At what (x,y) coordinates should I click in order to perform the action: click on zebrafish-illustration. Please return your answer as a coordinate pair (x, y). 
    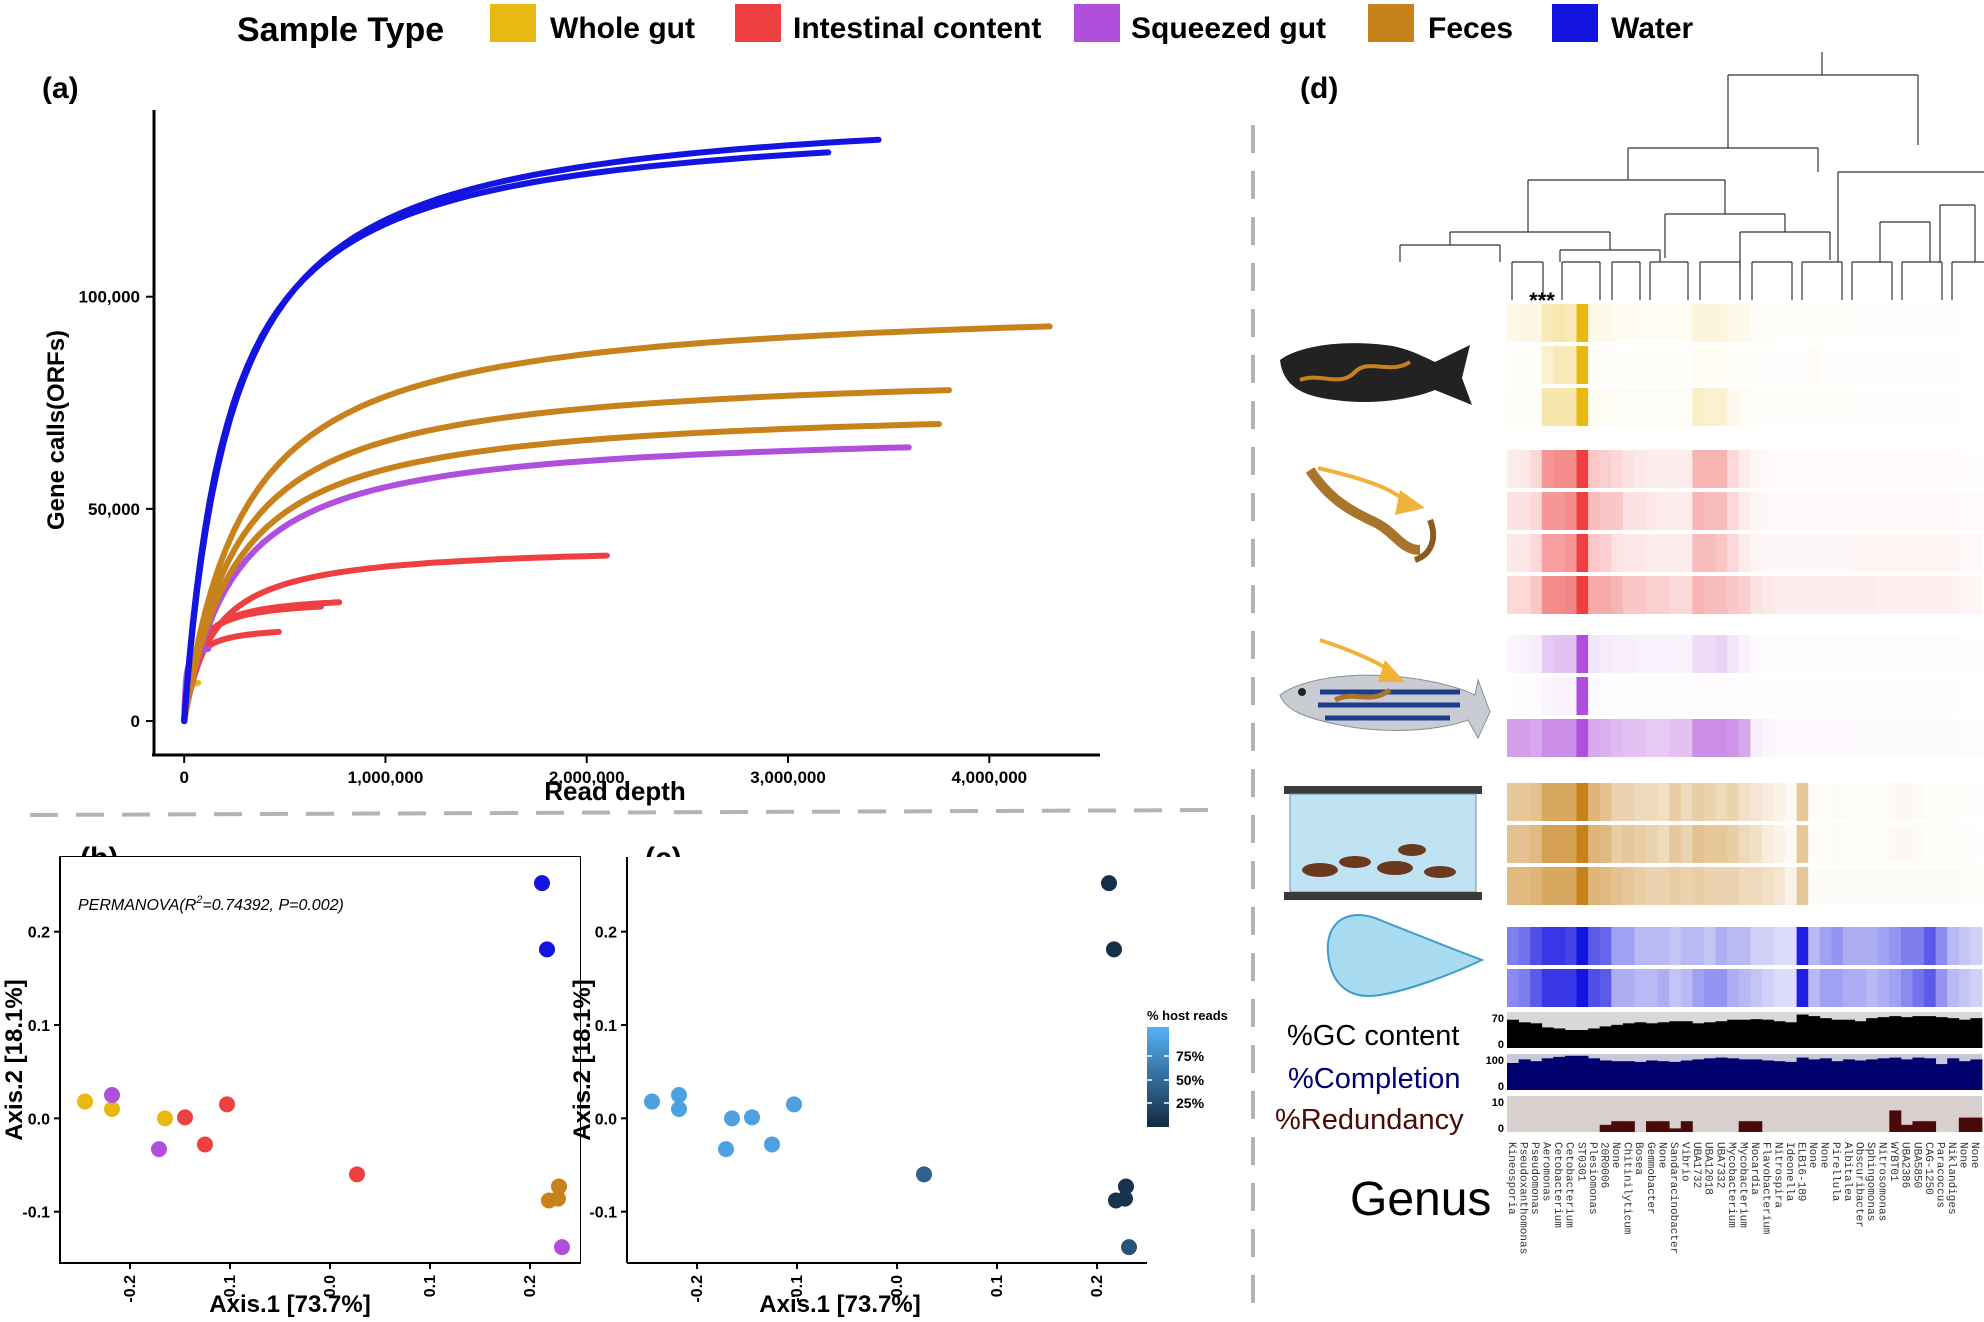
    Looking at the image, I should click on (1385, 689).